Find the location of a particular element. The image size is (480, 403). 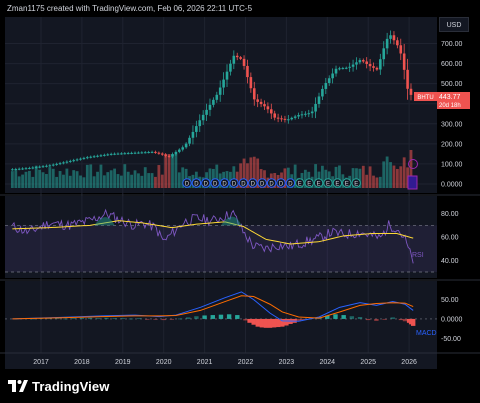

split-icon is located at coordinates (413, 164).